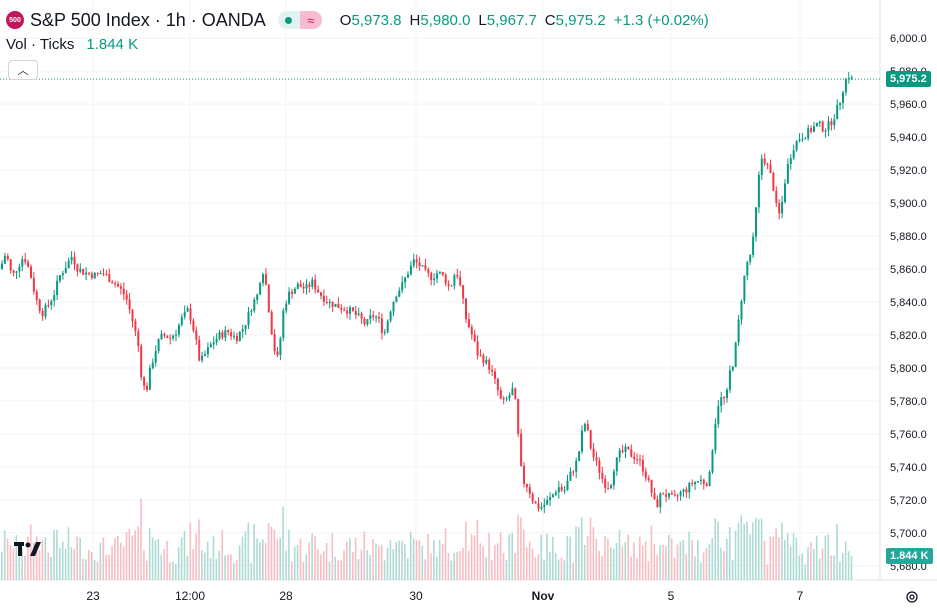  I want to click on time-tick-label: 5, so click(671, 596).